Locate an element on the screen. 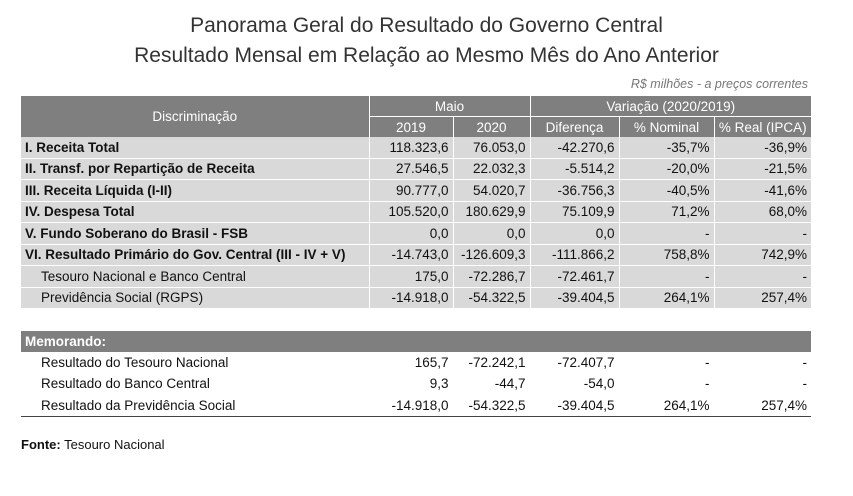 Image resolution: width=853 pixels, height=496 pixels. cell-diferenca: -72.407,7 is located at coordinates (574, 363).